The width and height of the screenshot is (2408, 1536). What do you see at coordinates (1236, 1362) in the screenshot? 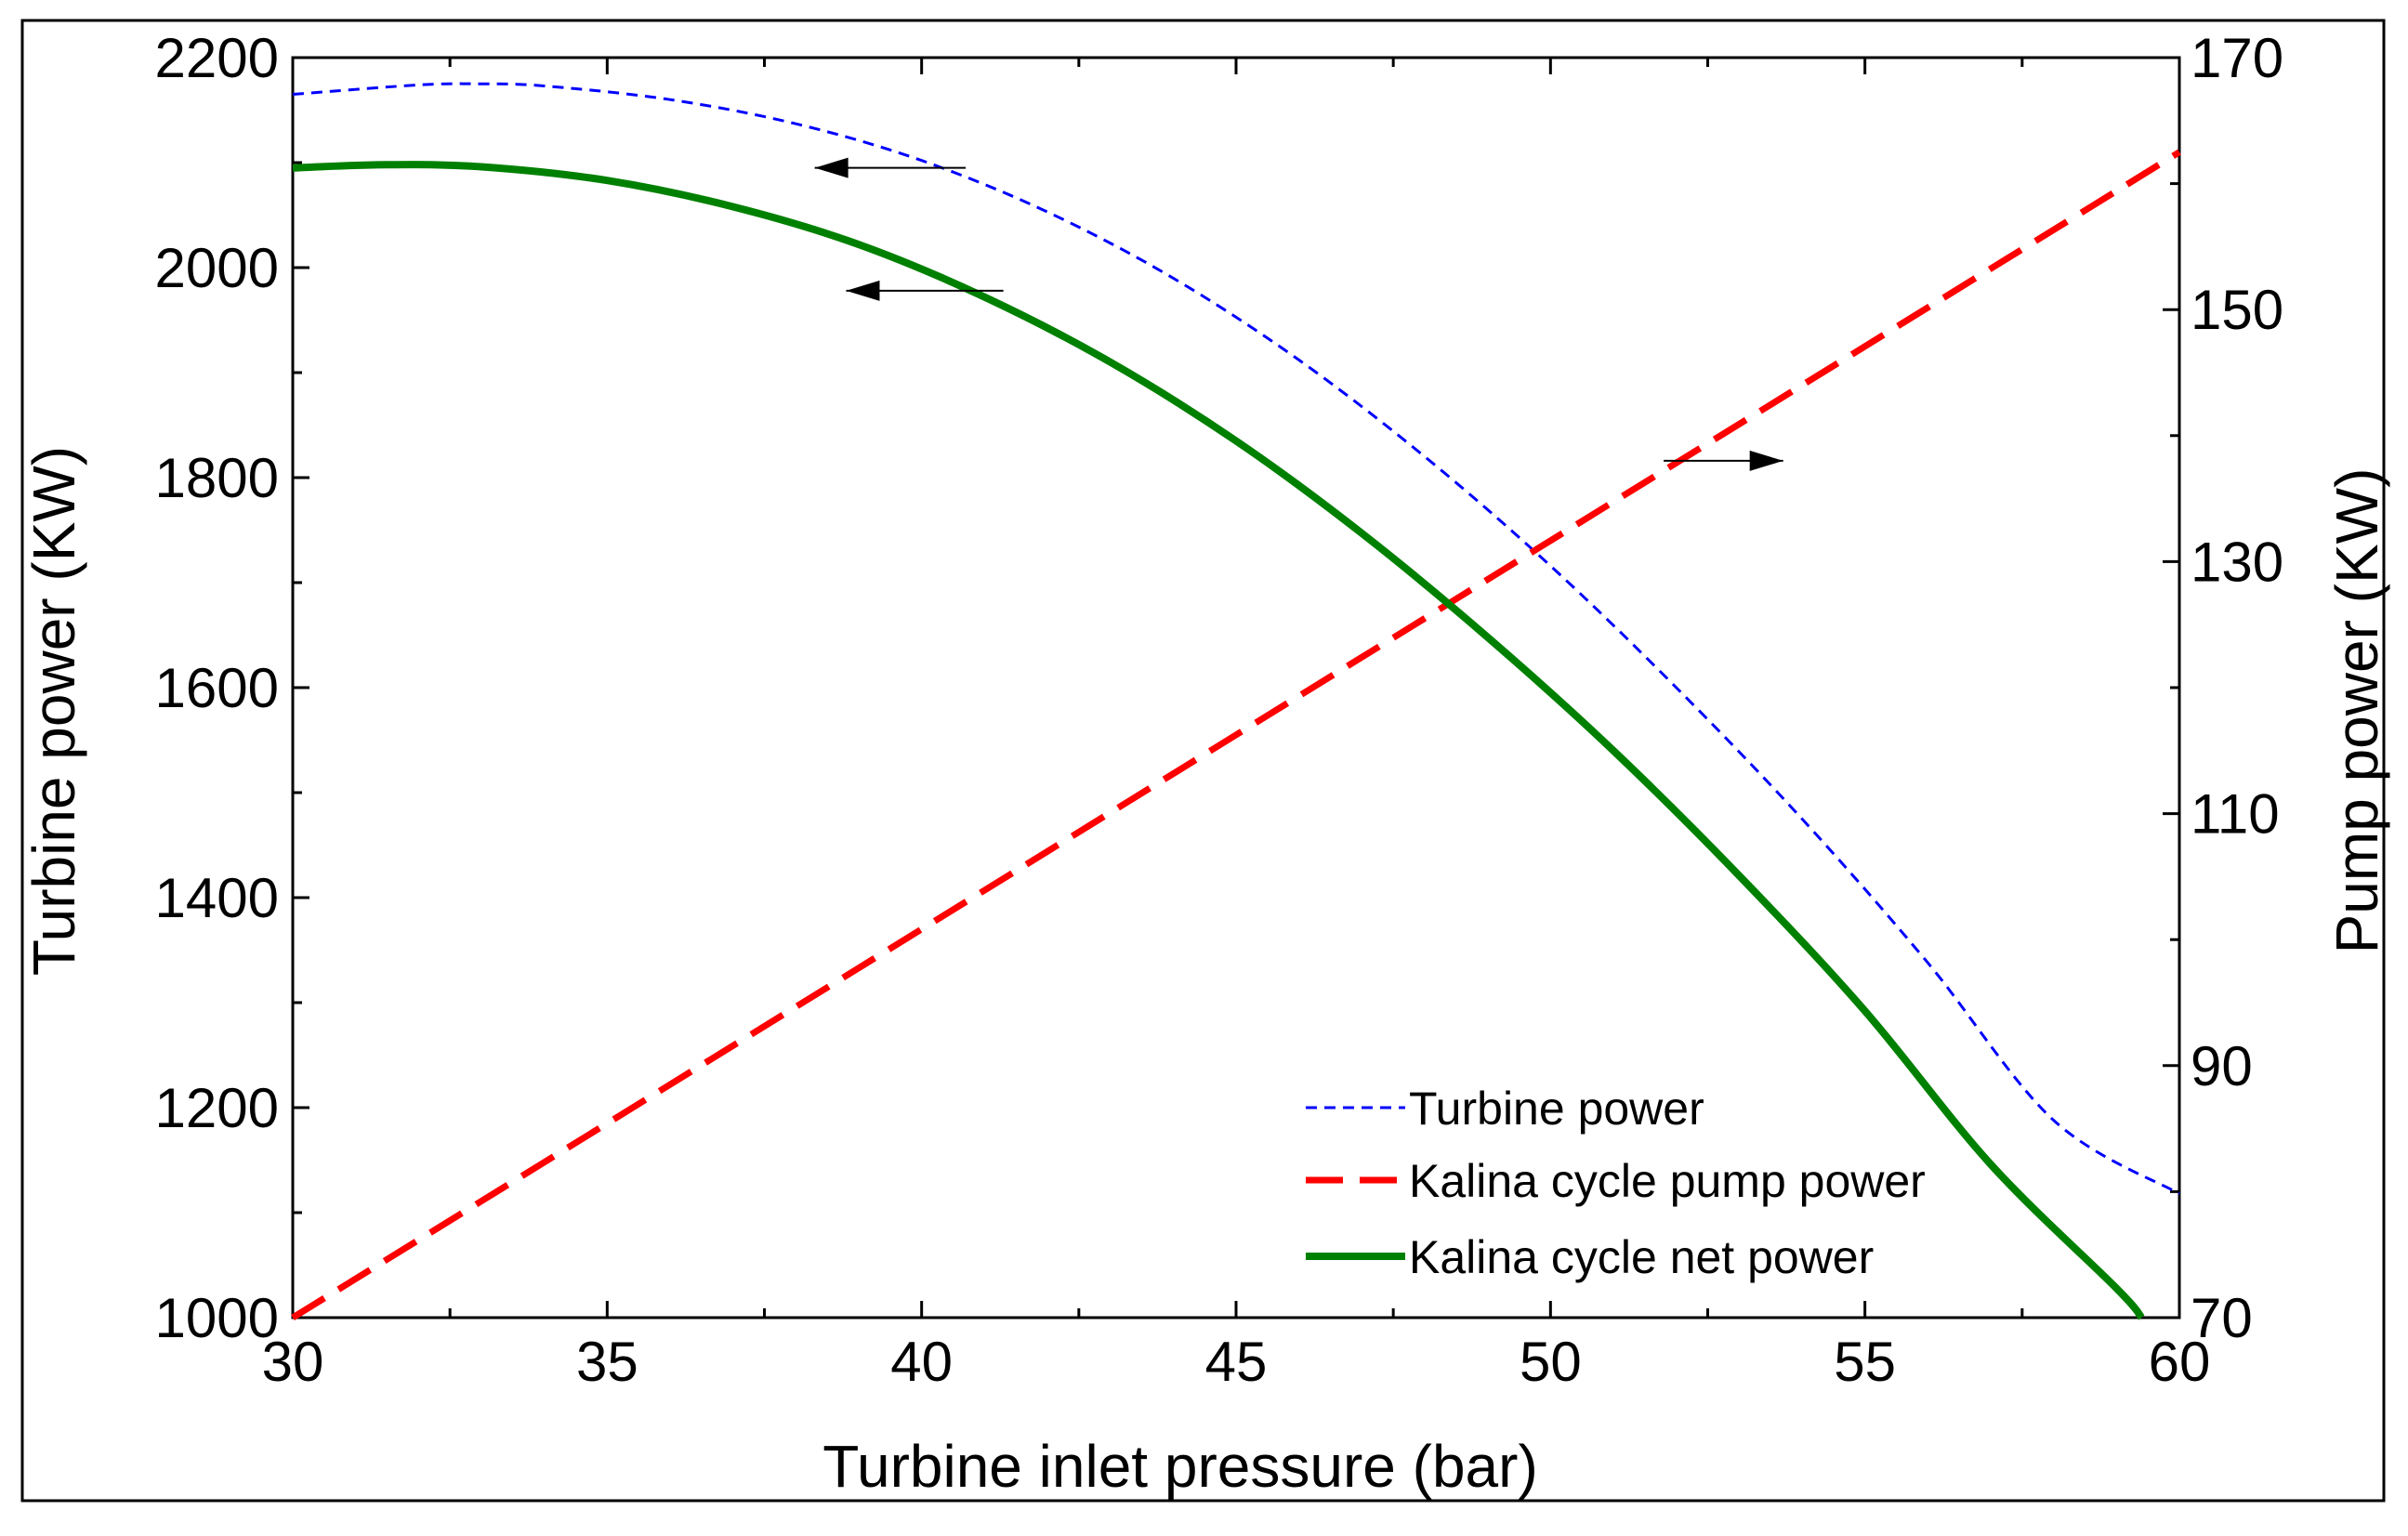
I see `x-tick-label: 45` at bounding box center [1236, 1362].